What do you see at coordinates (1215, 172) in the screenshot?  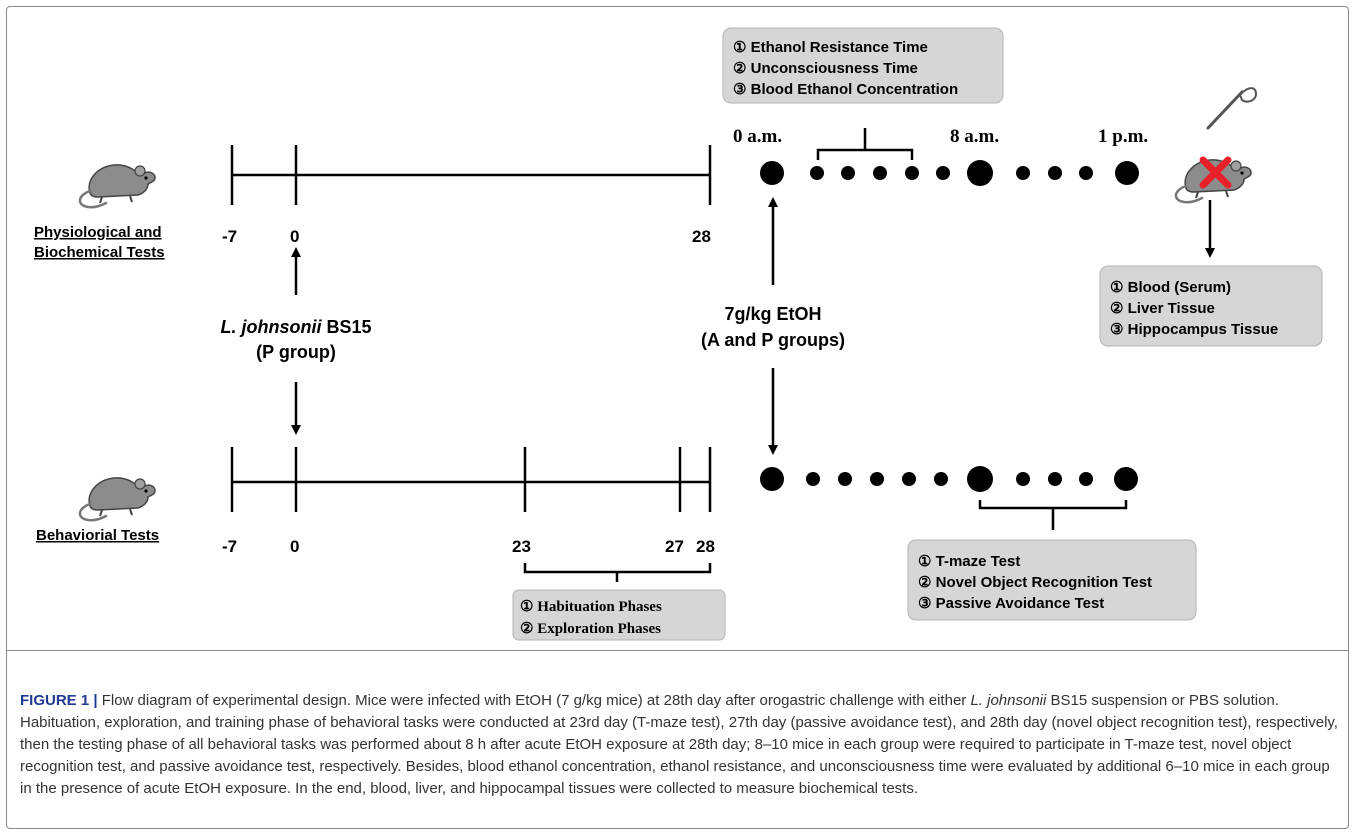 I see `red-x-icon` at bounding box center [1215, 172].